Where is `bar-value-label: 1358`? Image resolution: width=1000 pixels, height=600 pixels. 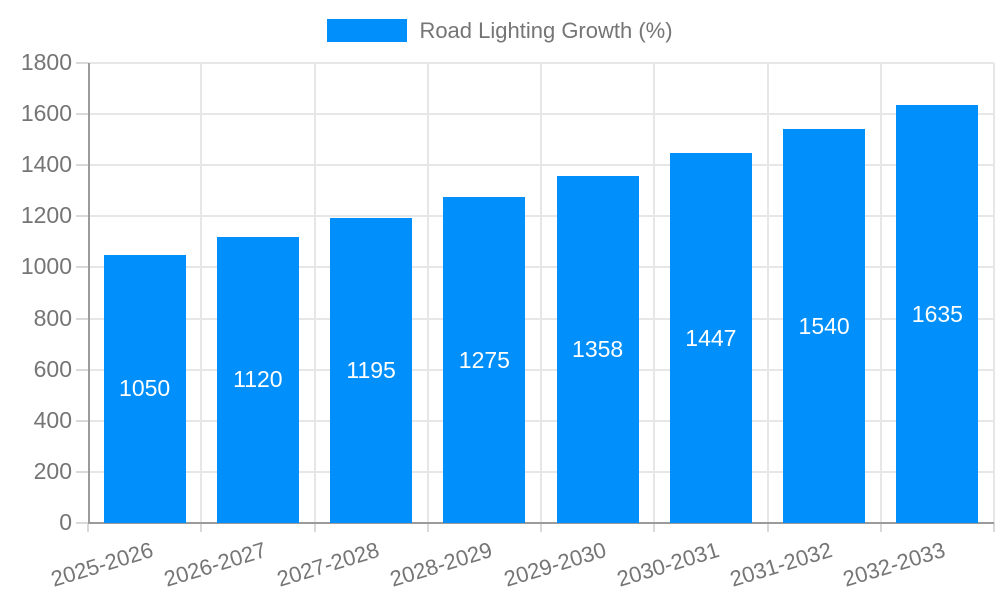 bar-value-label: 1358 is located at coordinates (598, 348).